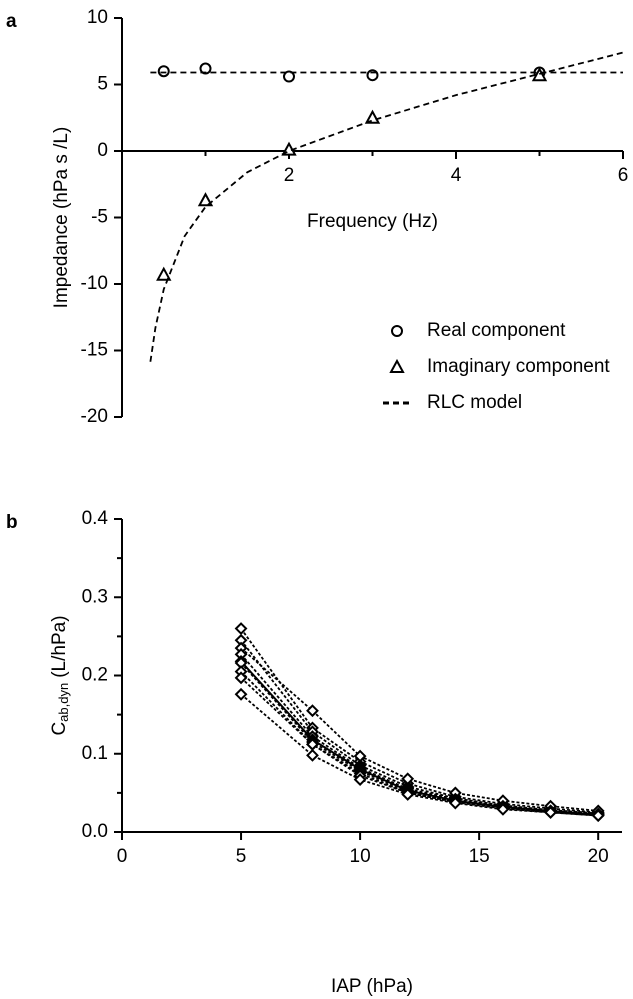  What do you see at coordinates (95, 596) in the screenshot?
I see `y-tick-label: 0.3` at bounding box center [95, 596].